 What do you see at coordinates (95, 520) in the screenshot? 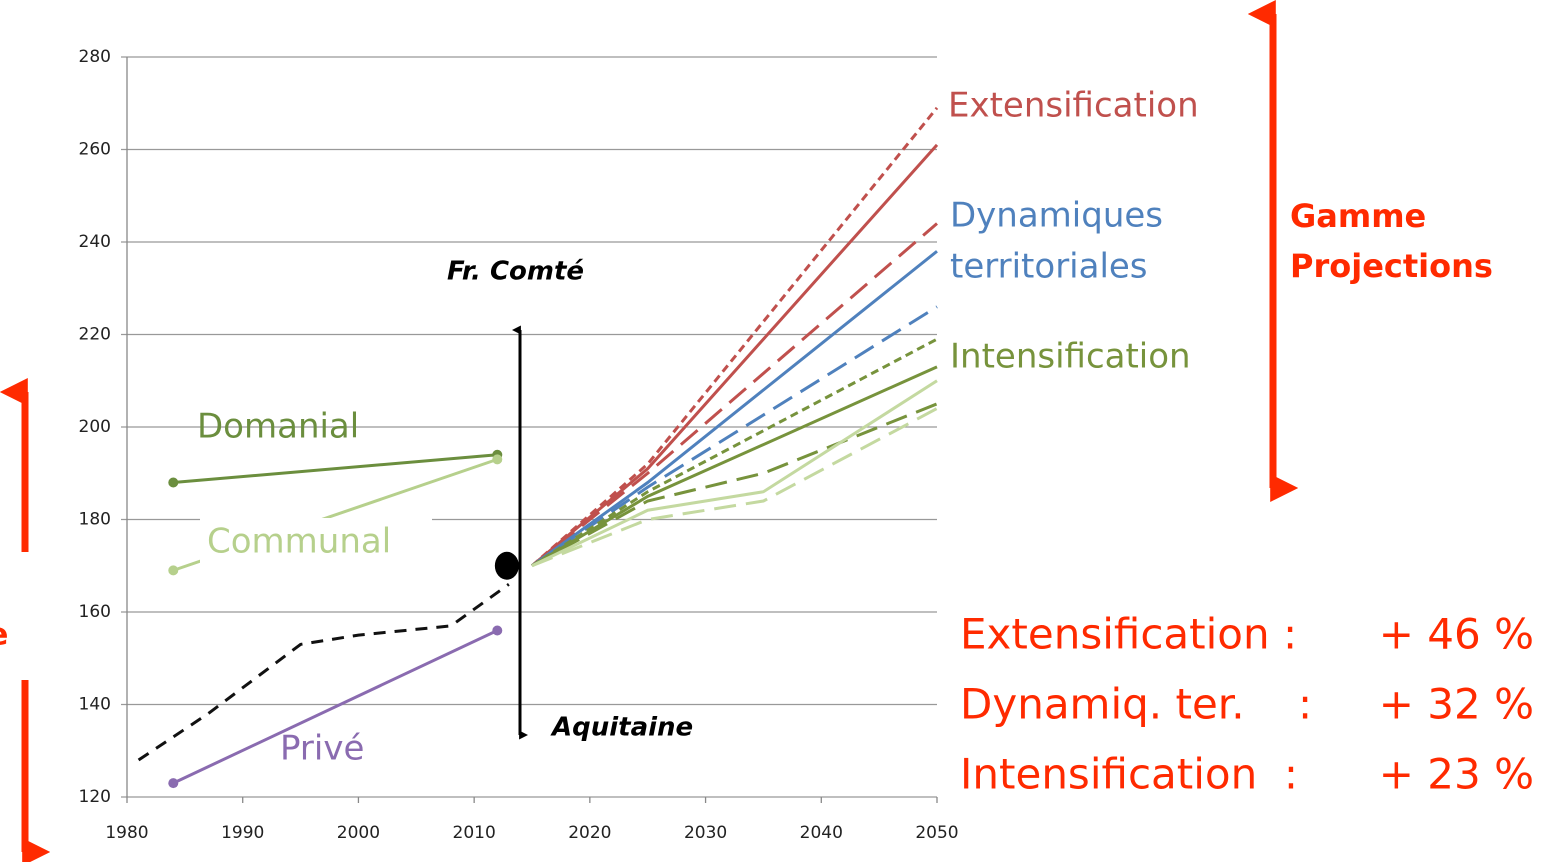
I see `y-tick-label: 180` at bounding box center [95, 520].